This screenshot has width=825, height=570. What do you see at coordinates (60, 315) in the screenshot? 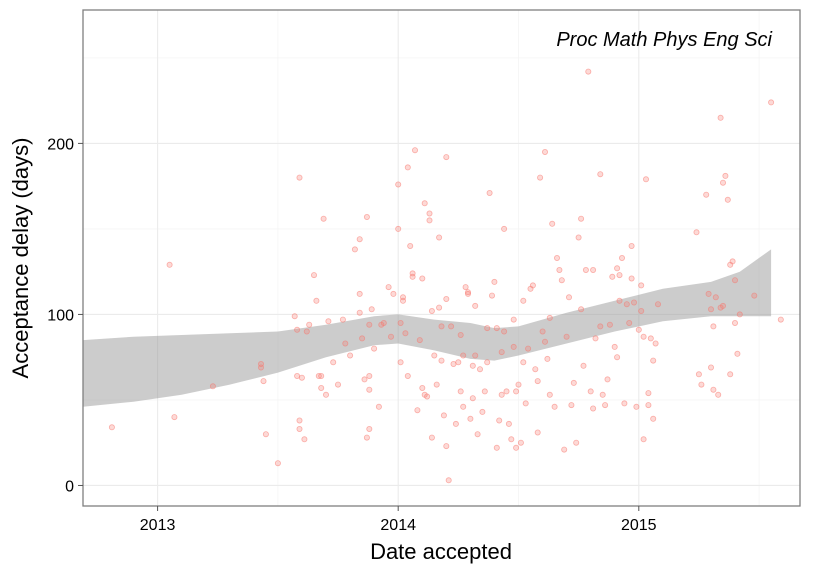
I see `y-tick-label: 100` at bounding box center [60, 315].